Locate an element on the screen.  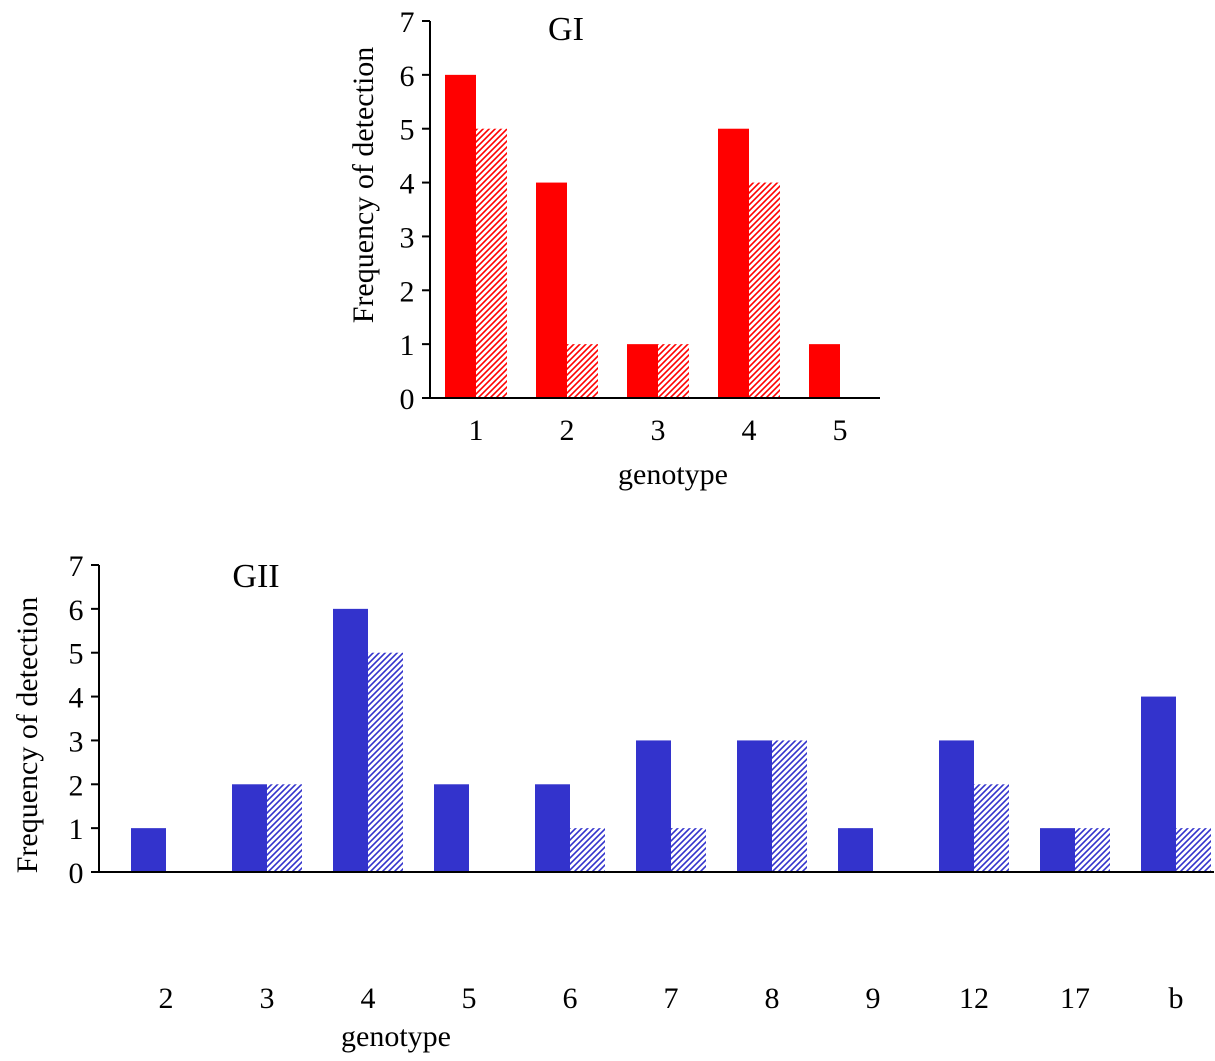
chart-gi-y-tick: 3 is located at coordinates (407, 237).